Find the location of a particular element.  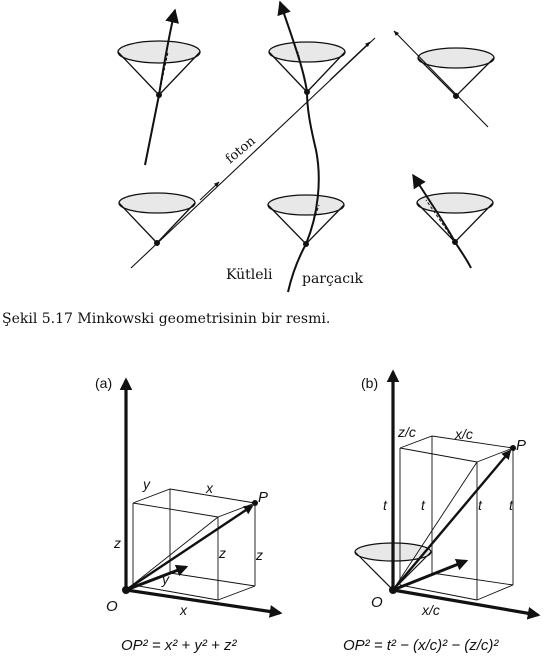

particle-worldline-right is located at coordinates (442, 221).